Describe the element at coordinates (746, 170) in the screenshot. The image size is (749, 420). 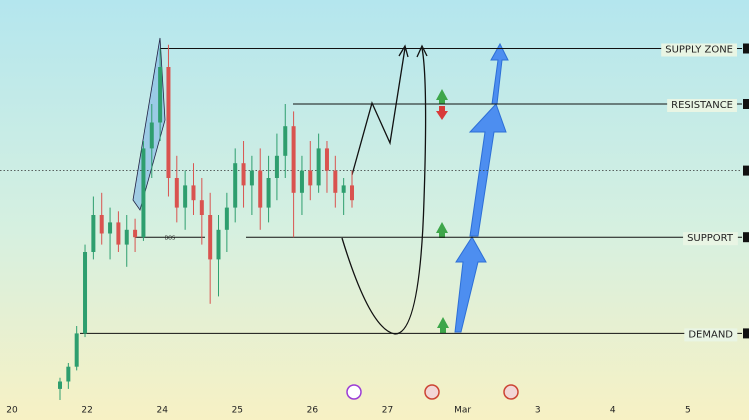
I see `price-marker` at that location.